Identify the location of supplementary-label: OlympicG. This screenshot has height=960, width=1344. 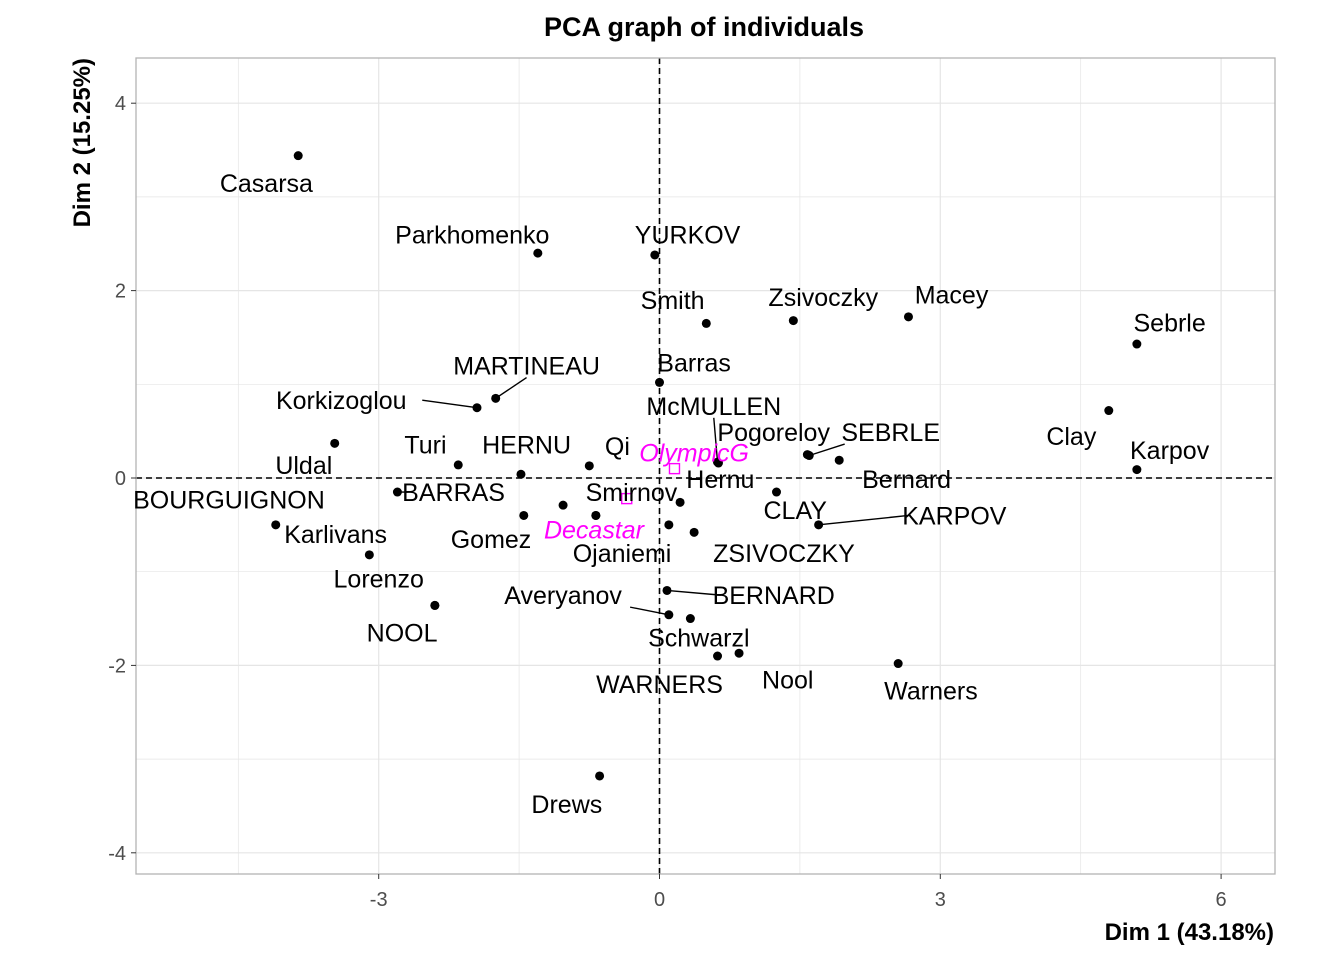
(694, 454).